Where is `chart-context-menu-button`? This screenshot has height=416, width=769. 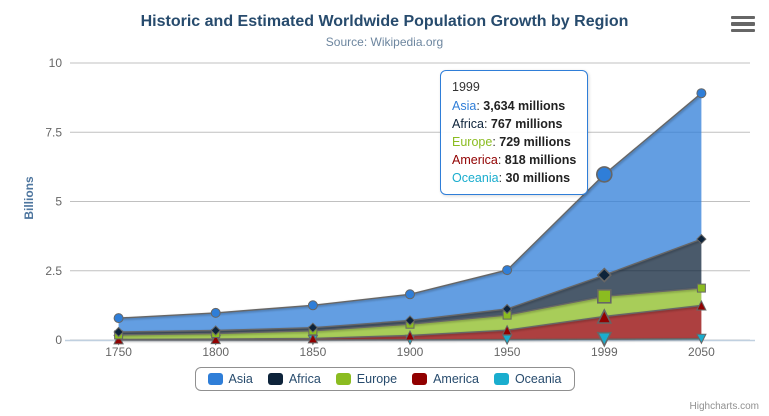
chart-context-menu-button is located at coordinates (743, 24).